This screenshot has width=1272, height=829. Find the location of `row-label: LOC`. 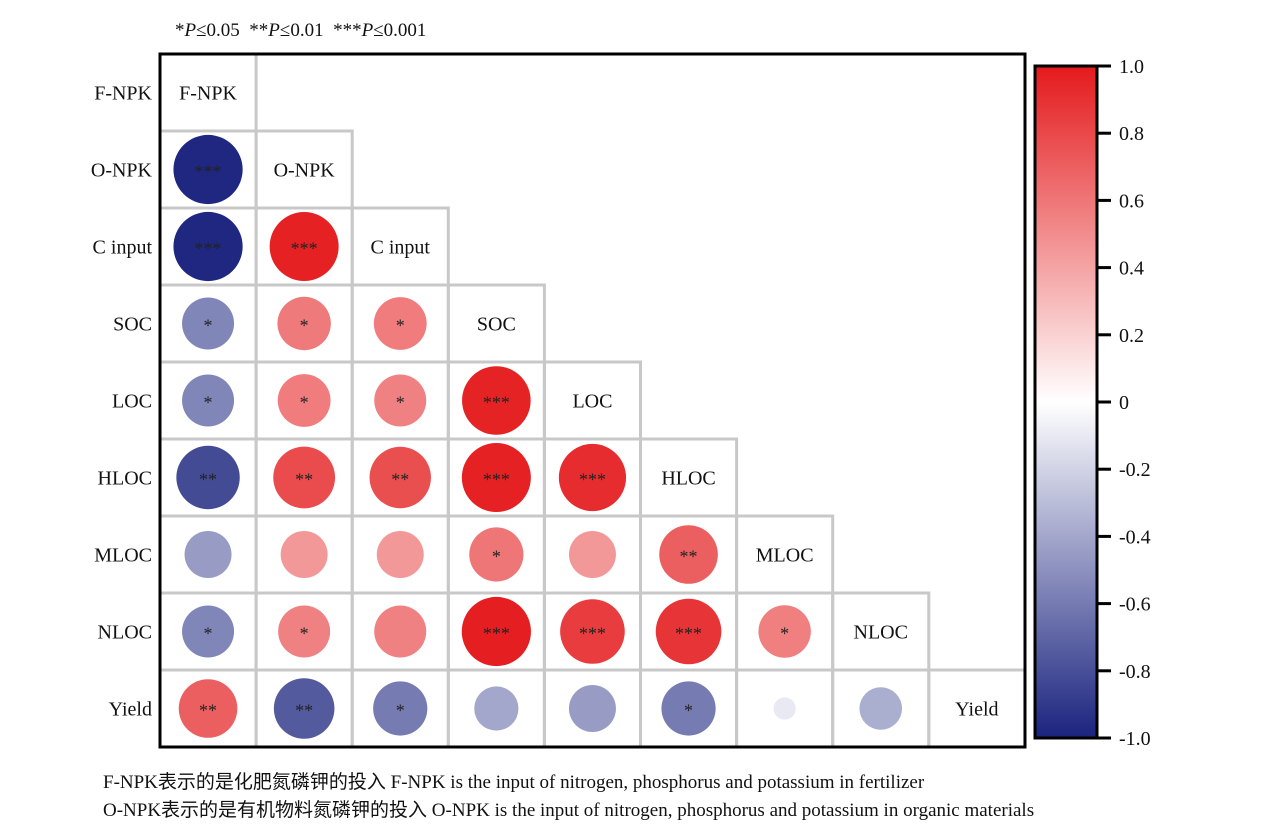

row-label: LOC is located at coordinates (132, 402).